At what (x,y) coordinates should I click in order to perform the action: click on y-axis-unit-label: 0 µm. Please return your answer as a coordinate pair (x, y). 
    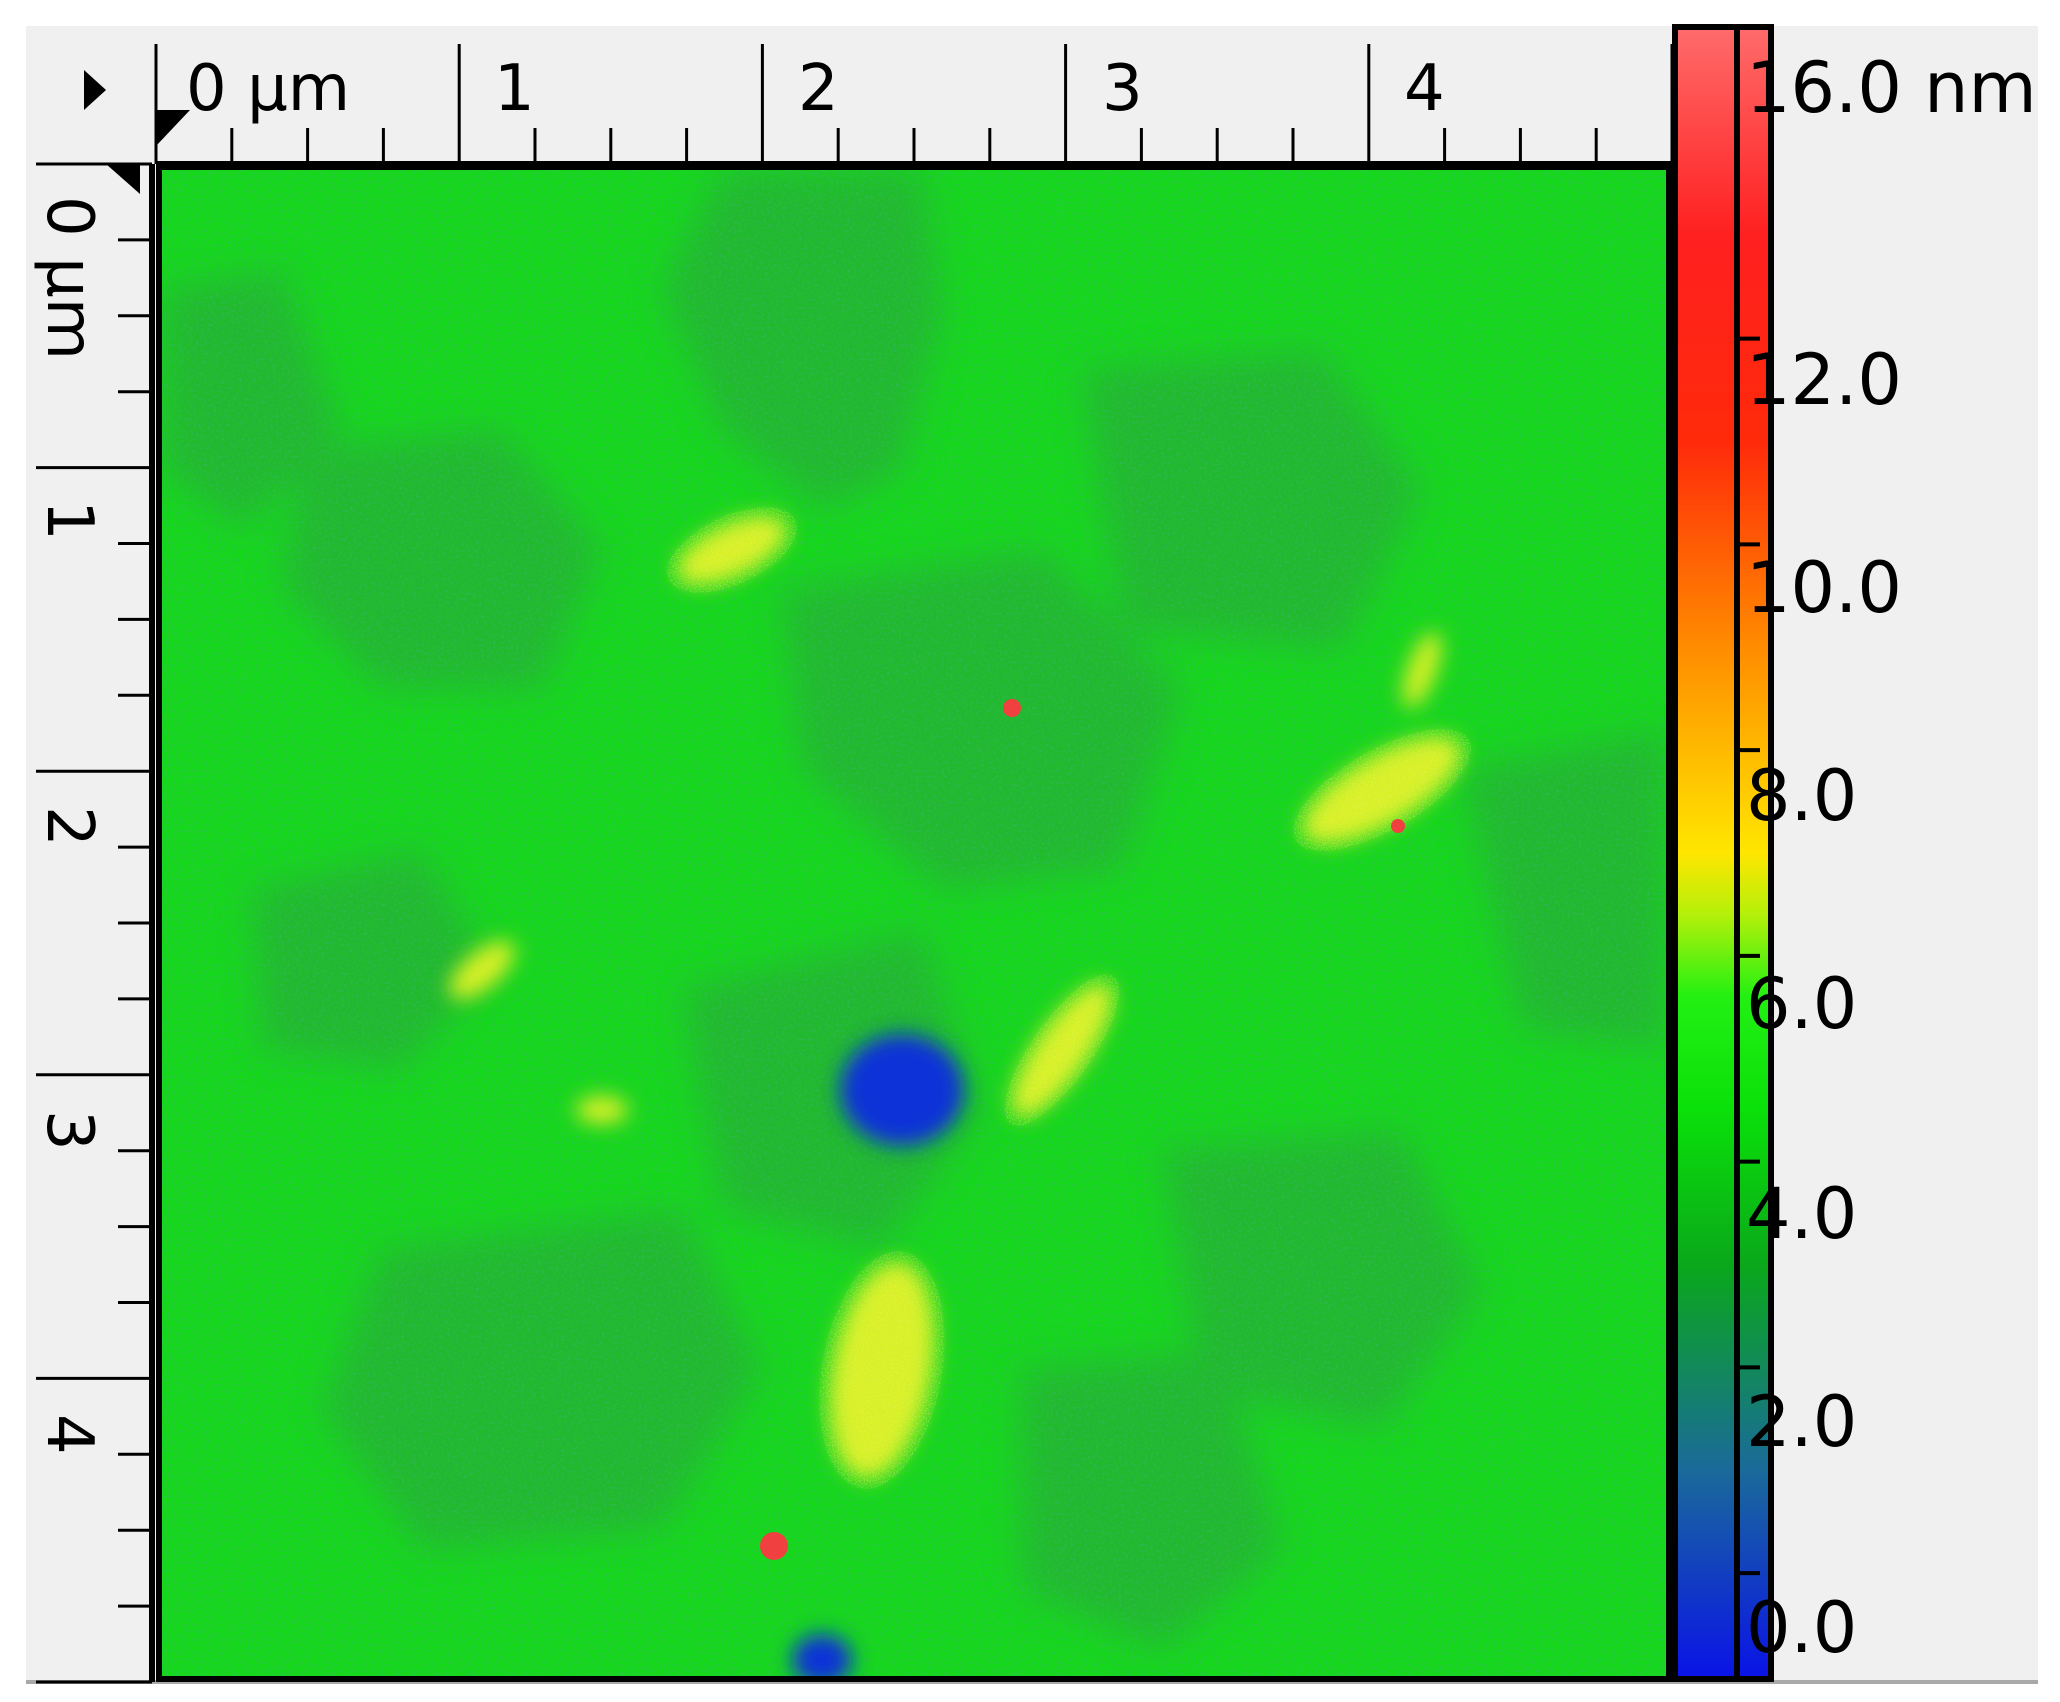
    Looking at the image, I should click on (69, 278).